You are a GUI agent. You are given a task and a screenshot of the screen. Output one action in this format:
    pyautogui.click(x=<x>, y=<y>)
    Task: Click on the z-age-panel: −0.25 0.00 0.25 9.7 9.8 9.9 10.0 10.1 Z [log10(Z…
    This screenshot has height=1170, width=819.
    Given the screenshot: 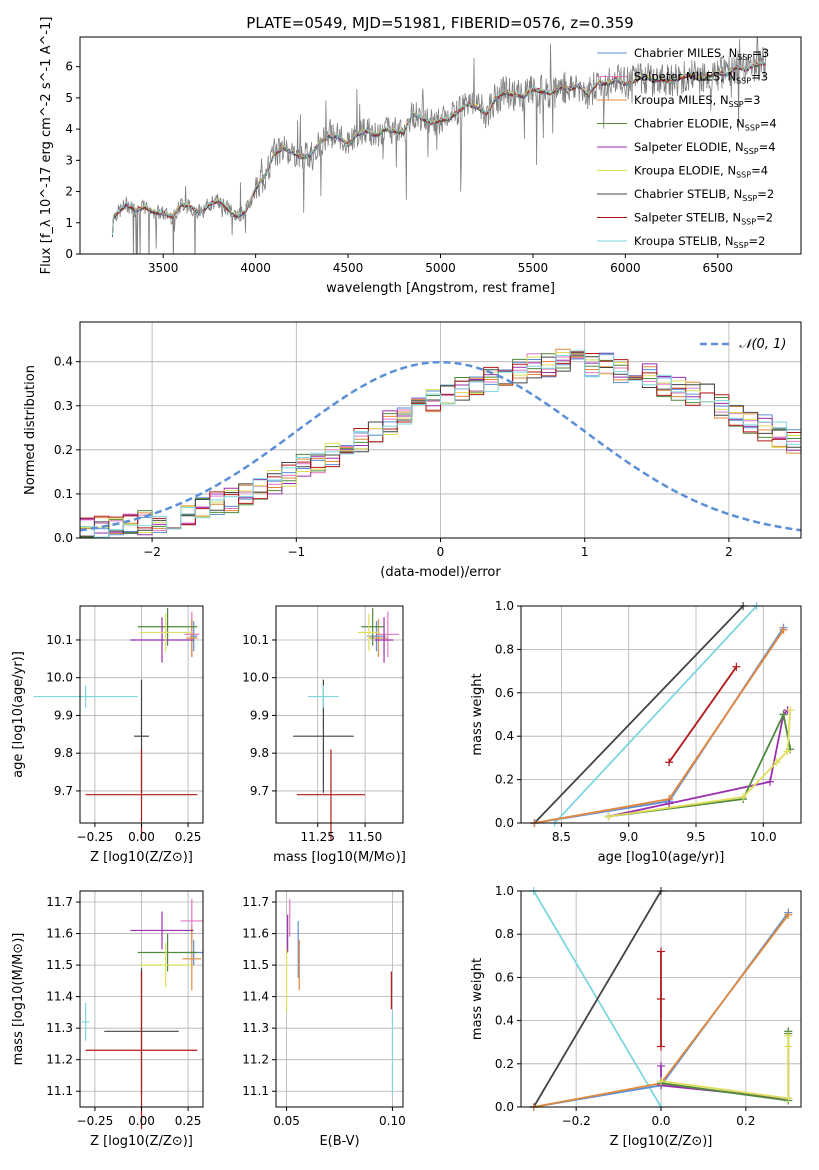 What is the action you would take?
    pyautogui.click(x=107, y=735)
    